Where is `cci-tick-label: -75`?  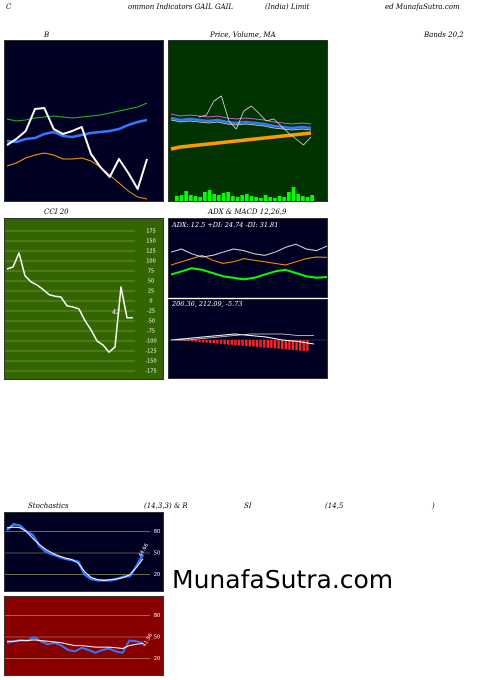 cci-tick-label: -75 is located at coordinates (151, 332).